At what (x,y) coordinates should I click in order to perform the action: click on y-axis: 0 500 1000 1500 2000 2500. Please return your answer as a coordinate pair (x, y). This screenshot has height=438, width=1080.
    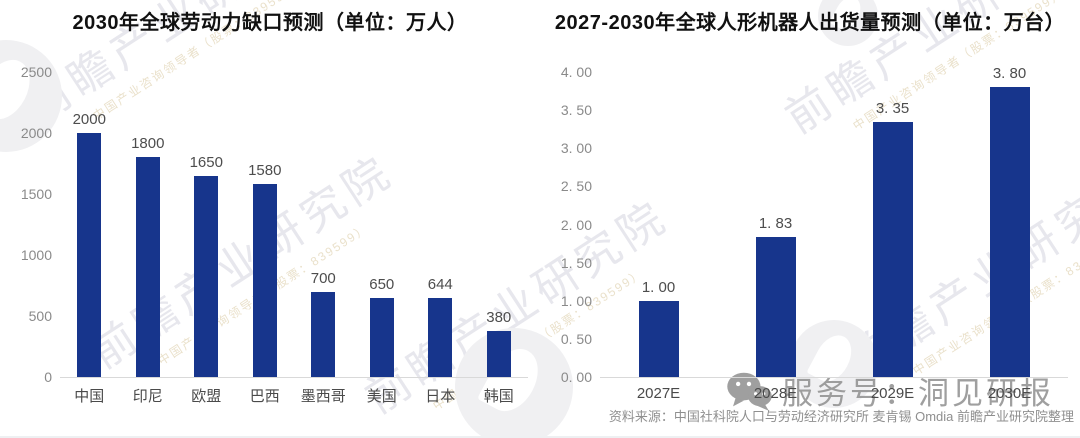
    Looking at the image, I should click on (36, 224).